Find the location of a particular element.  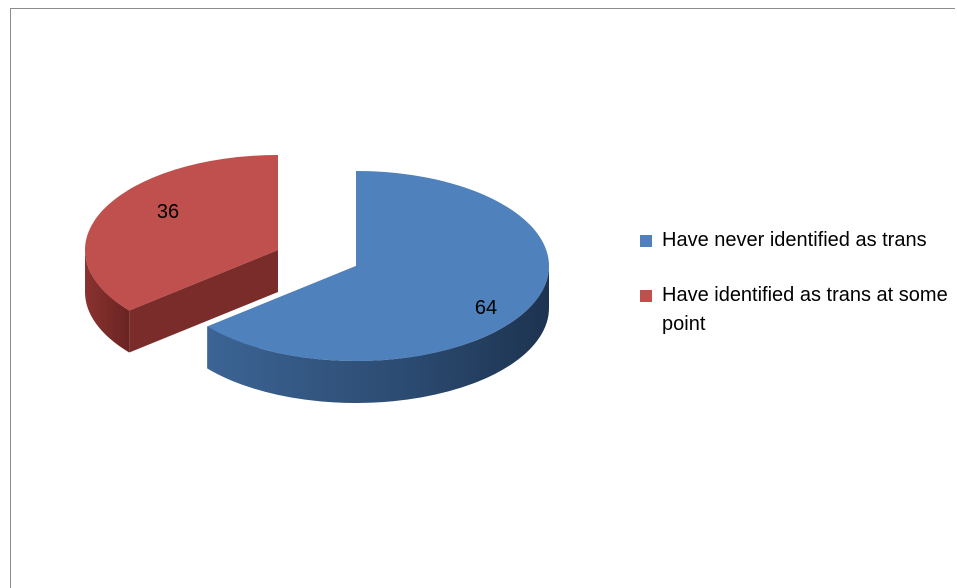

data-label-0: 64 is located at coordinates (486, 308).